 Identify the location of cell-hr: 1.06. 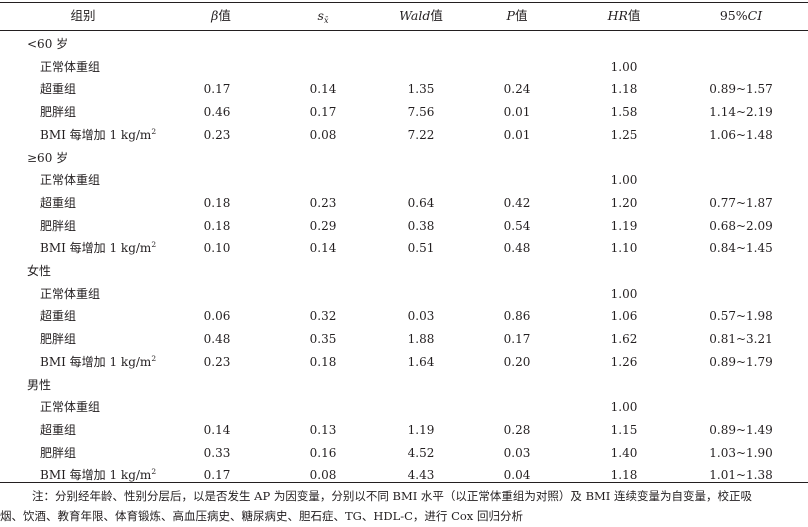
(624, 316).